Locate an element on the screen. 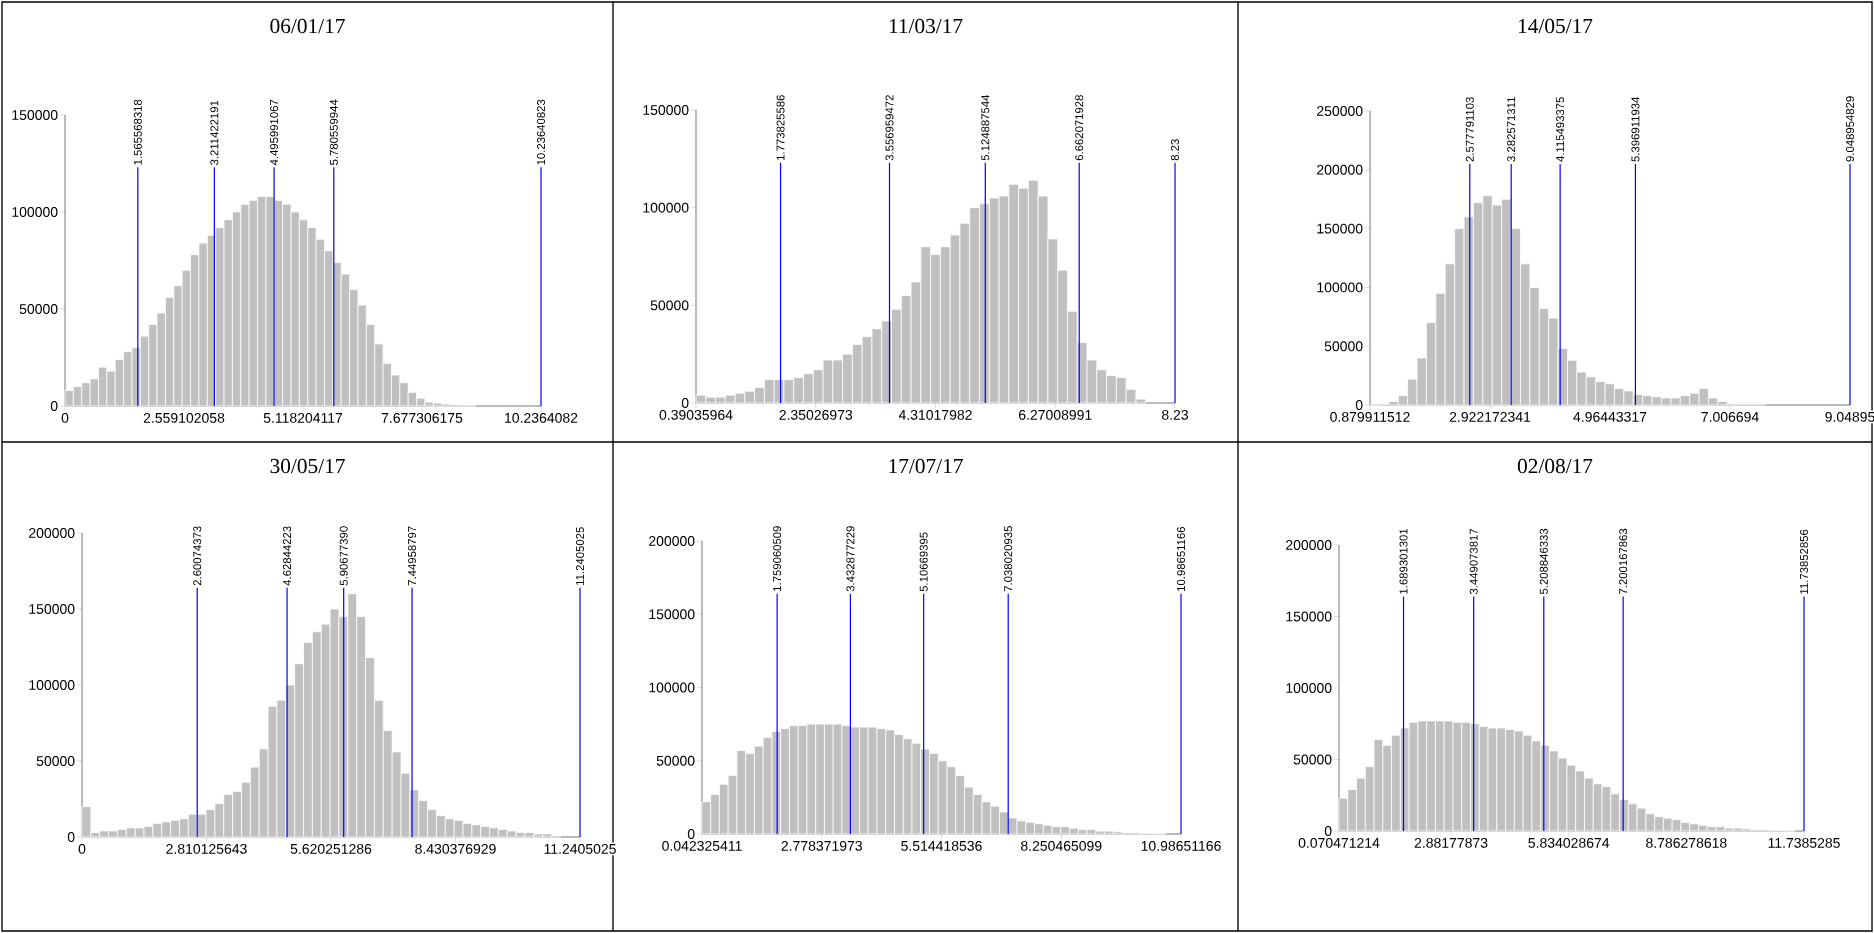  x-tick-label: 11.2405025 is located at coordinates (580, 848).